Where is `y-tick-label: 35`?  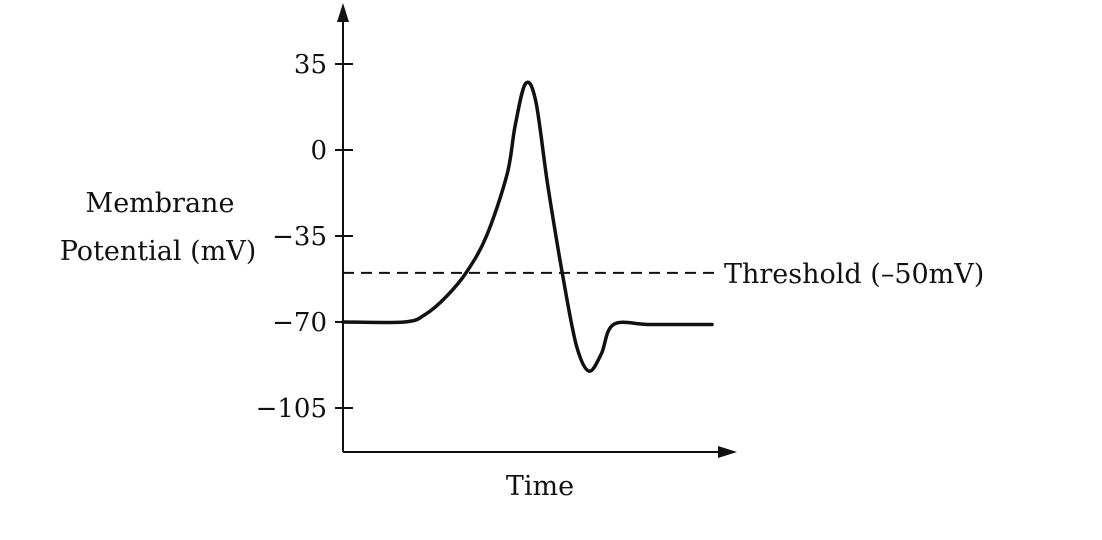 y-tick-label: 35 is located at coordinates (310, 65).